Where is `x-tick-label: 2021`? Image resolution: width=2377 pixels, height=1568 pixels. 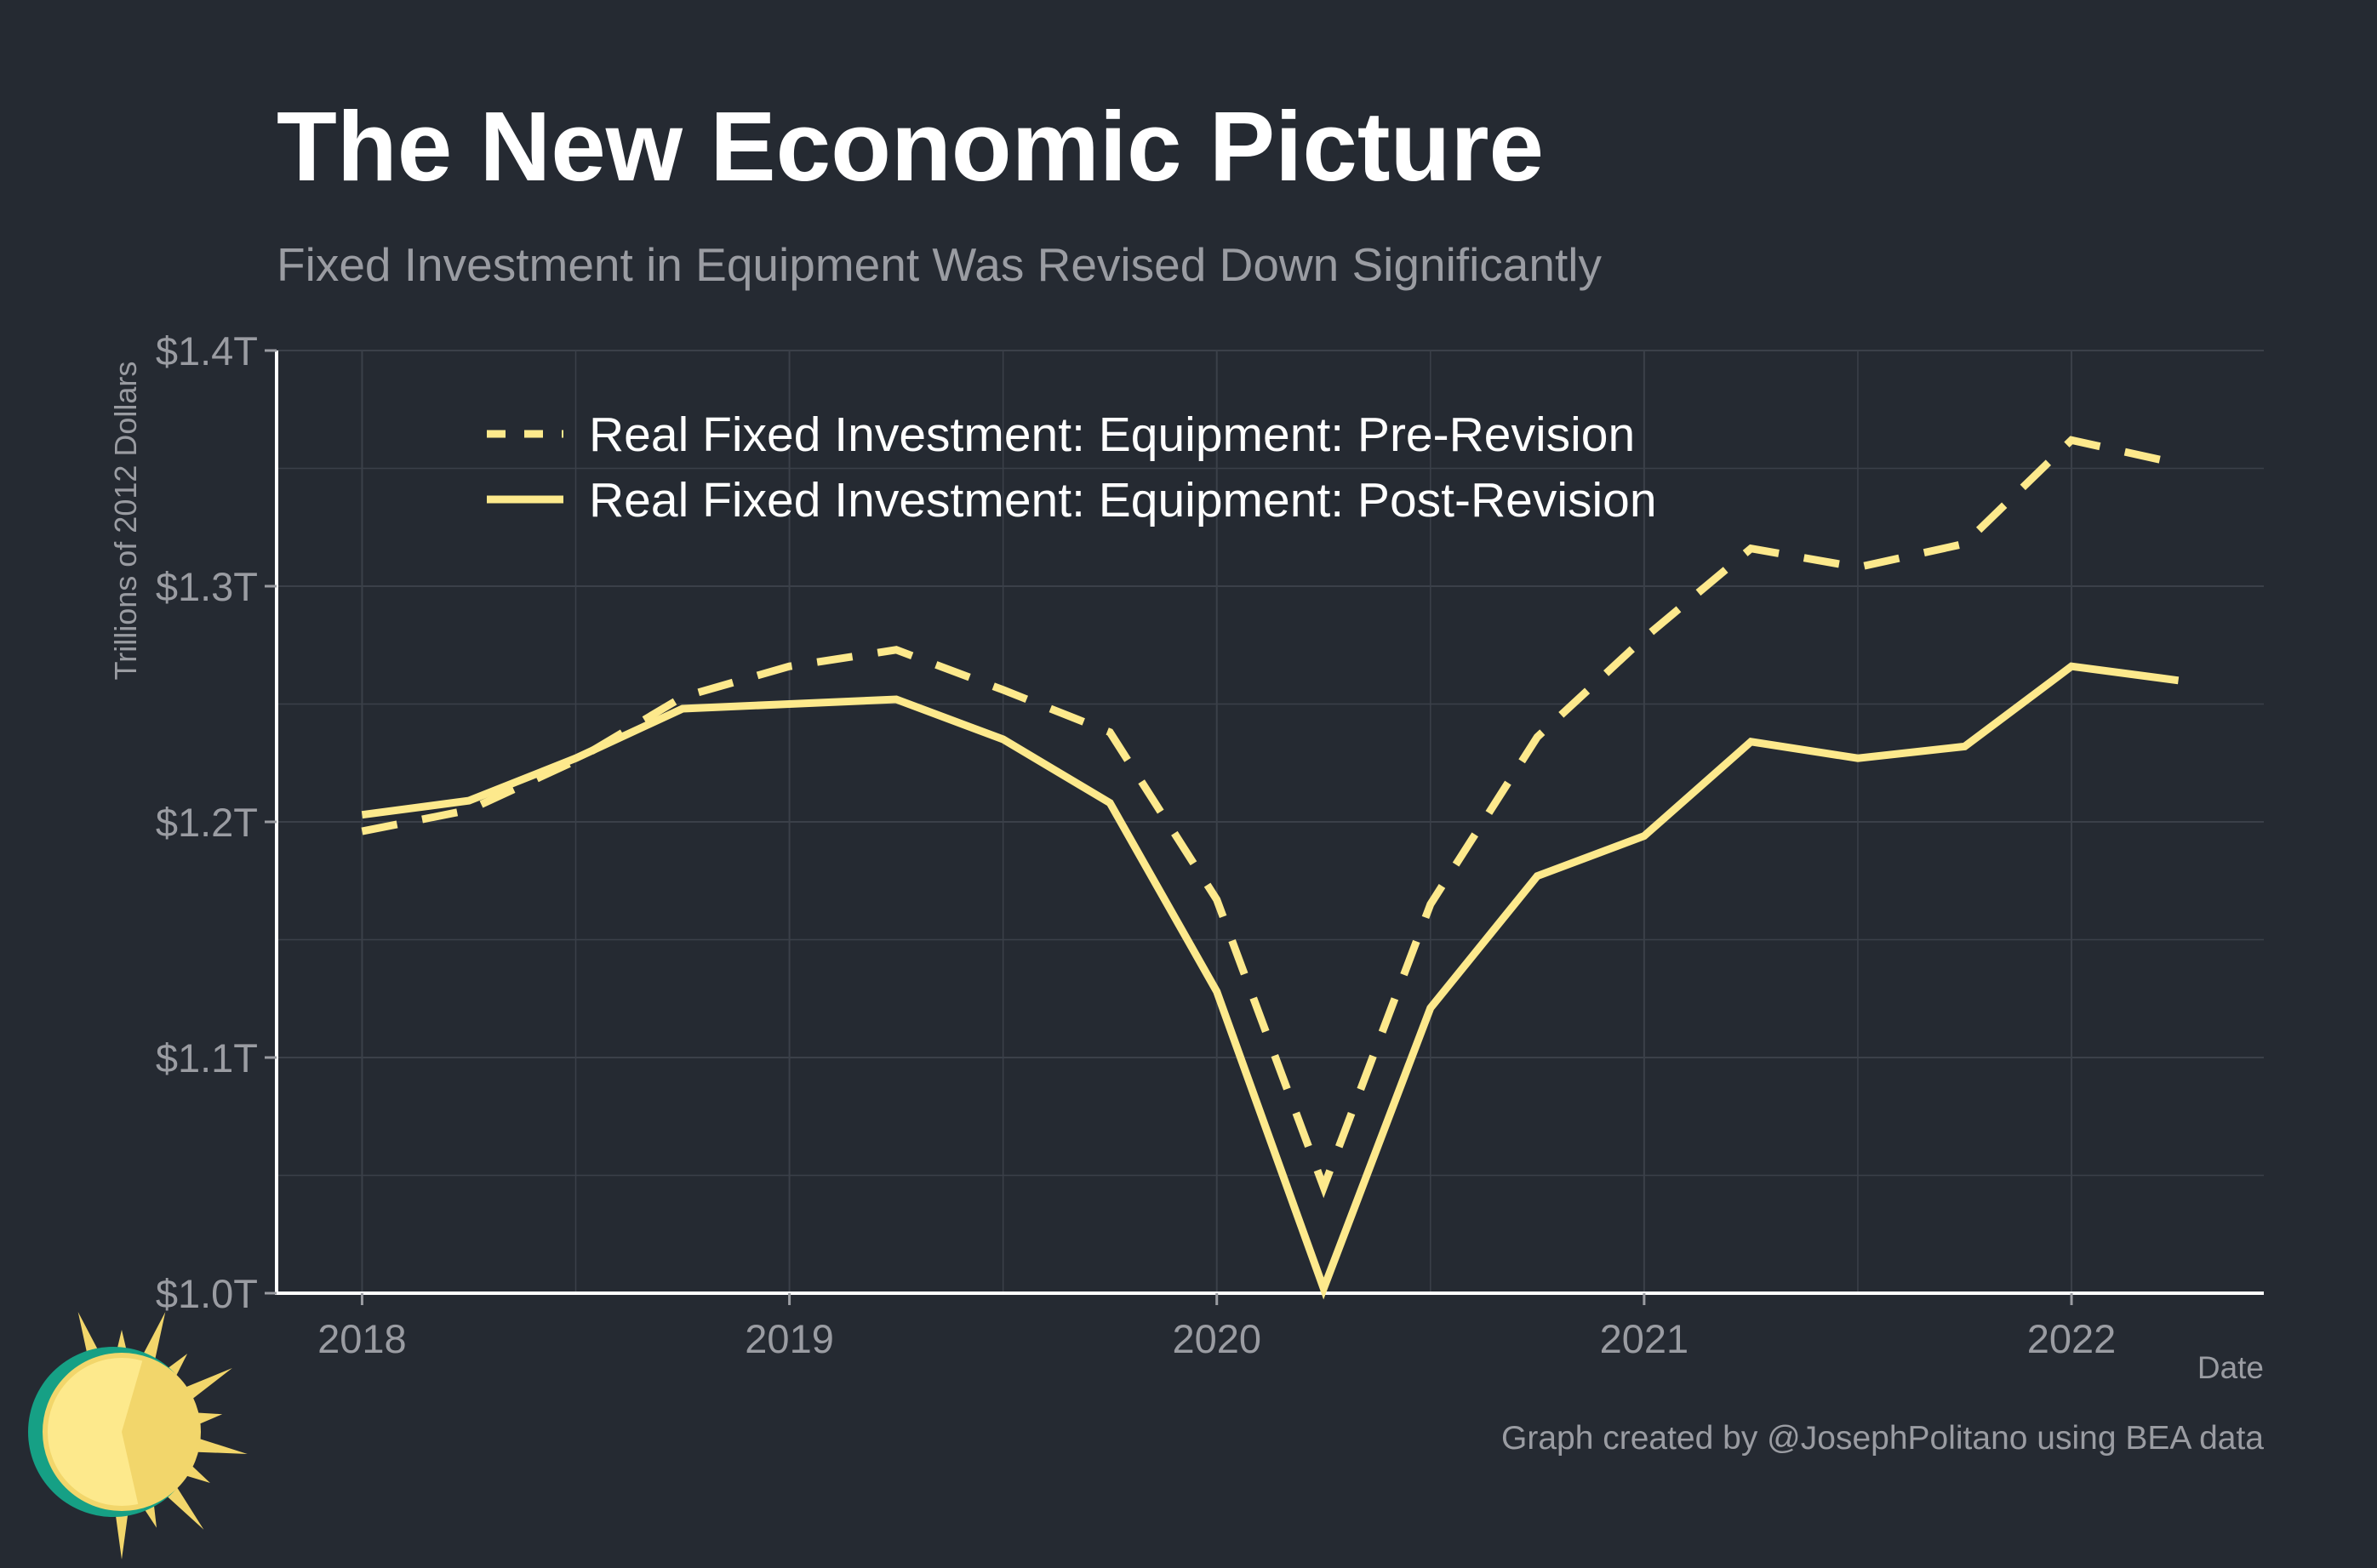
x-tick-label: 2021 is located at coordinates (1644, 1338).